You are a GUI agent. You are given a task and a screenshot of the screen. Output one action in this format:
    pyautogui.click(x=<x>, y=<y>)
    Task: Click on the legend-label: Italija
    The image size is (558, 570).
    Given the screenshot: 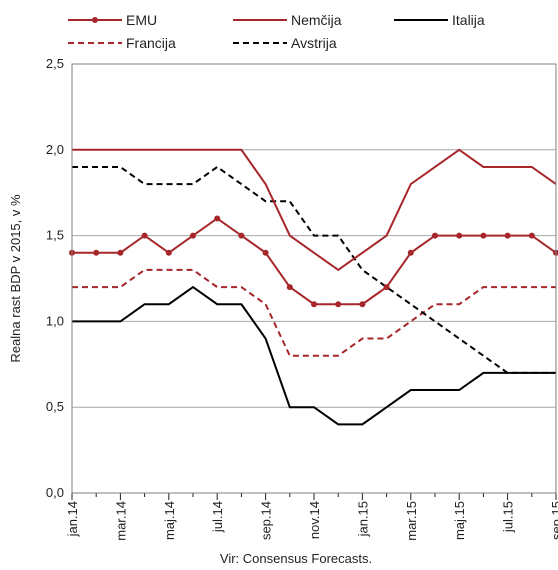 What is the action you would take?
    pyautogui.click(x=468, y=20)
    